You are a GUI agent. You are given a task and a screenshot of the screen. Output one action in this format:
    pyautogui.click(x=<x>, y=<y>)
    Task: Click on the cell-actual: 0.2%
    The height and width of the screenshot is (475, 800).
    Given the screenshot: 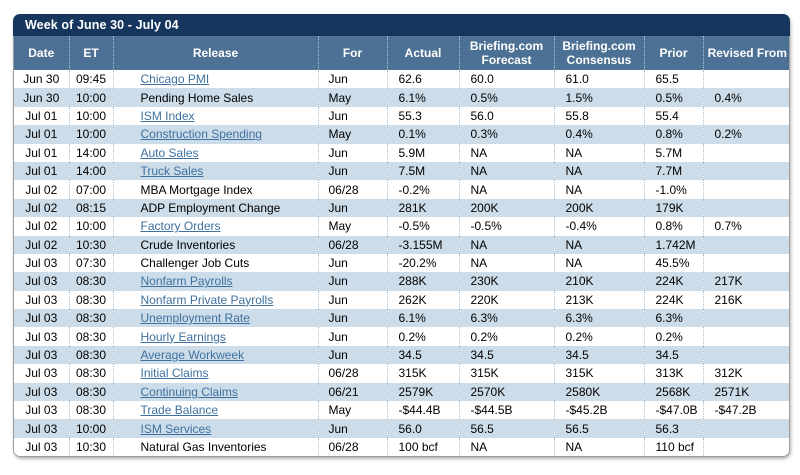 What is the action you would take?
    pyautogui.click(x=422, y=336)
    